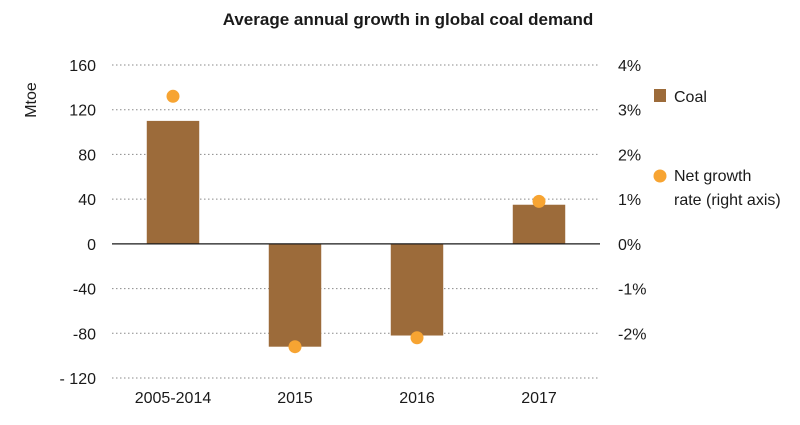 Image resolution: width=800 pixels, height=425 pixels. What do you see at coordinates (78, 379) in the screenshot?
I see `y-tick-label: - 120` at bounding box center [78, 379].